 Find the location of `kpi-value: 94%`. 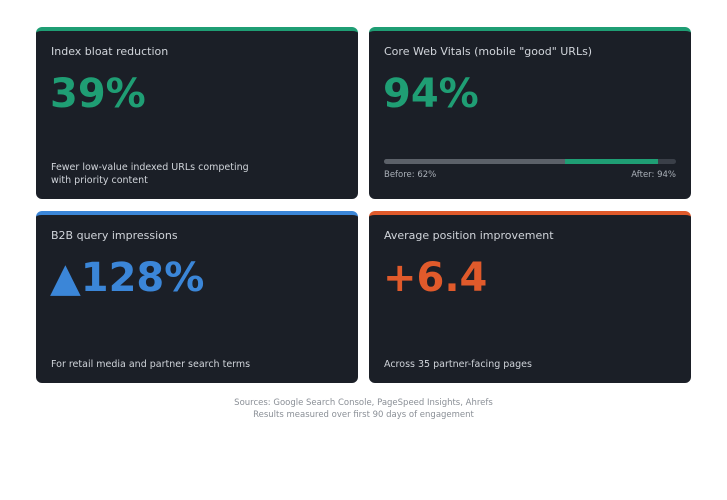

kpi-value: 94% is located at coordinates (431, 94).